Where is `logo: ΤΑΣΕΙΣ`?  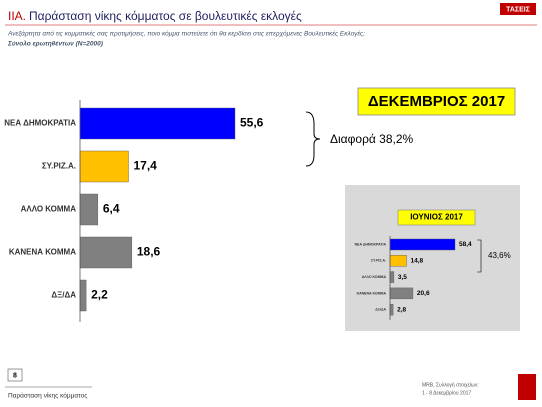 logo: ΤΑΣΕΙΣ is located at coordinates (518, 9).